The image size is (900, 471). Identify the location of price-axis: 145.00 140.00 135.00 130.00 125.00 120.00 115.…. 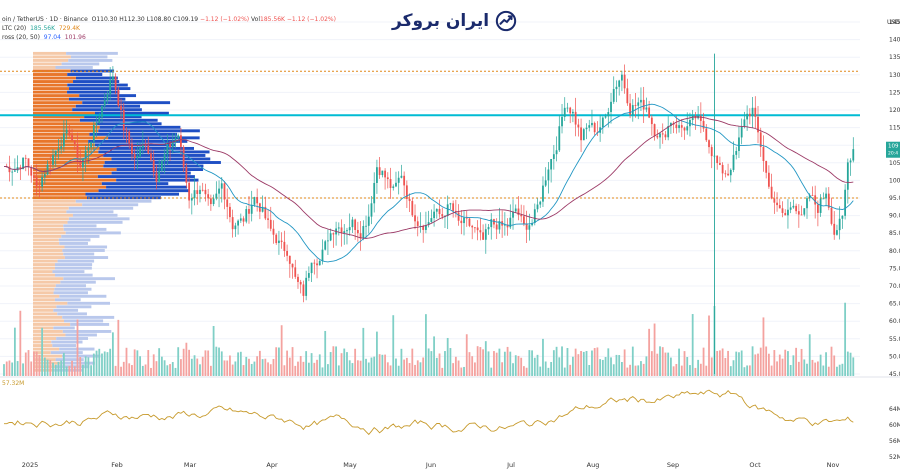
(894, 198).